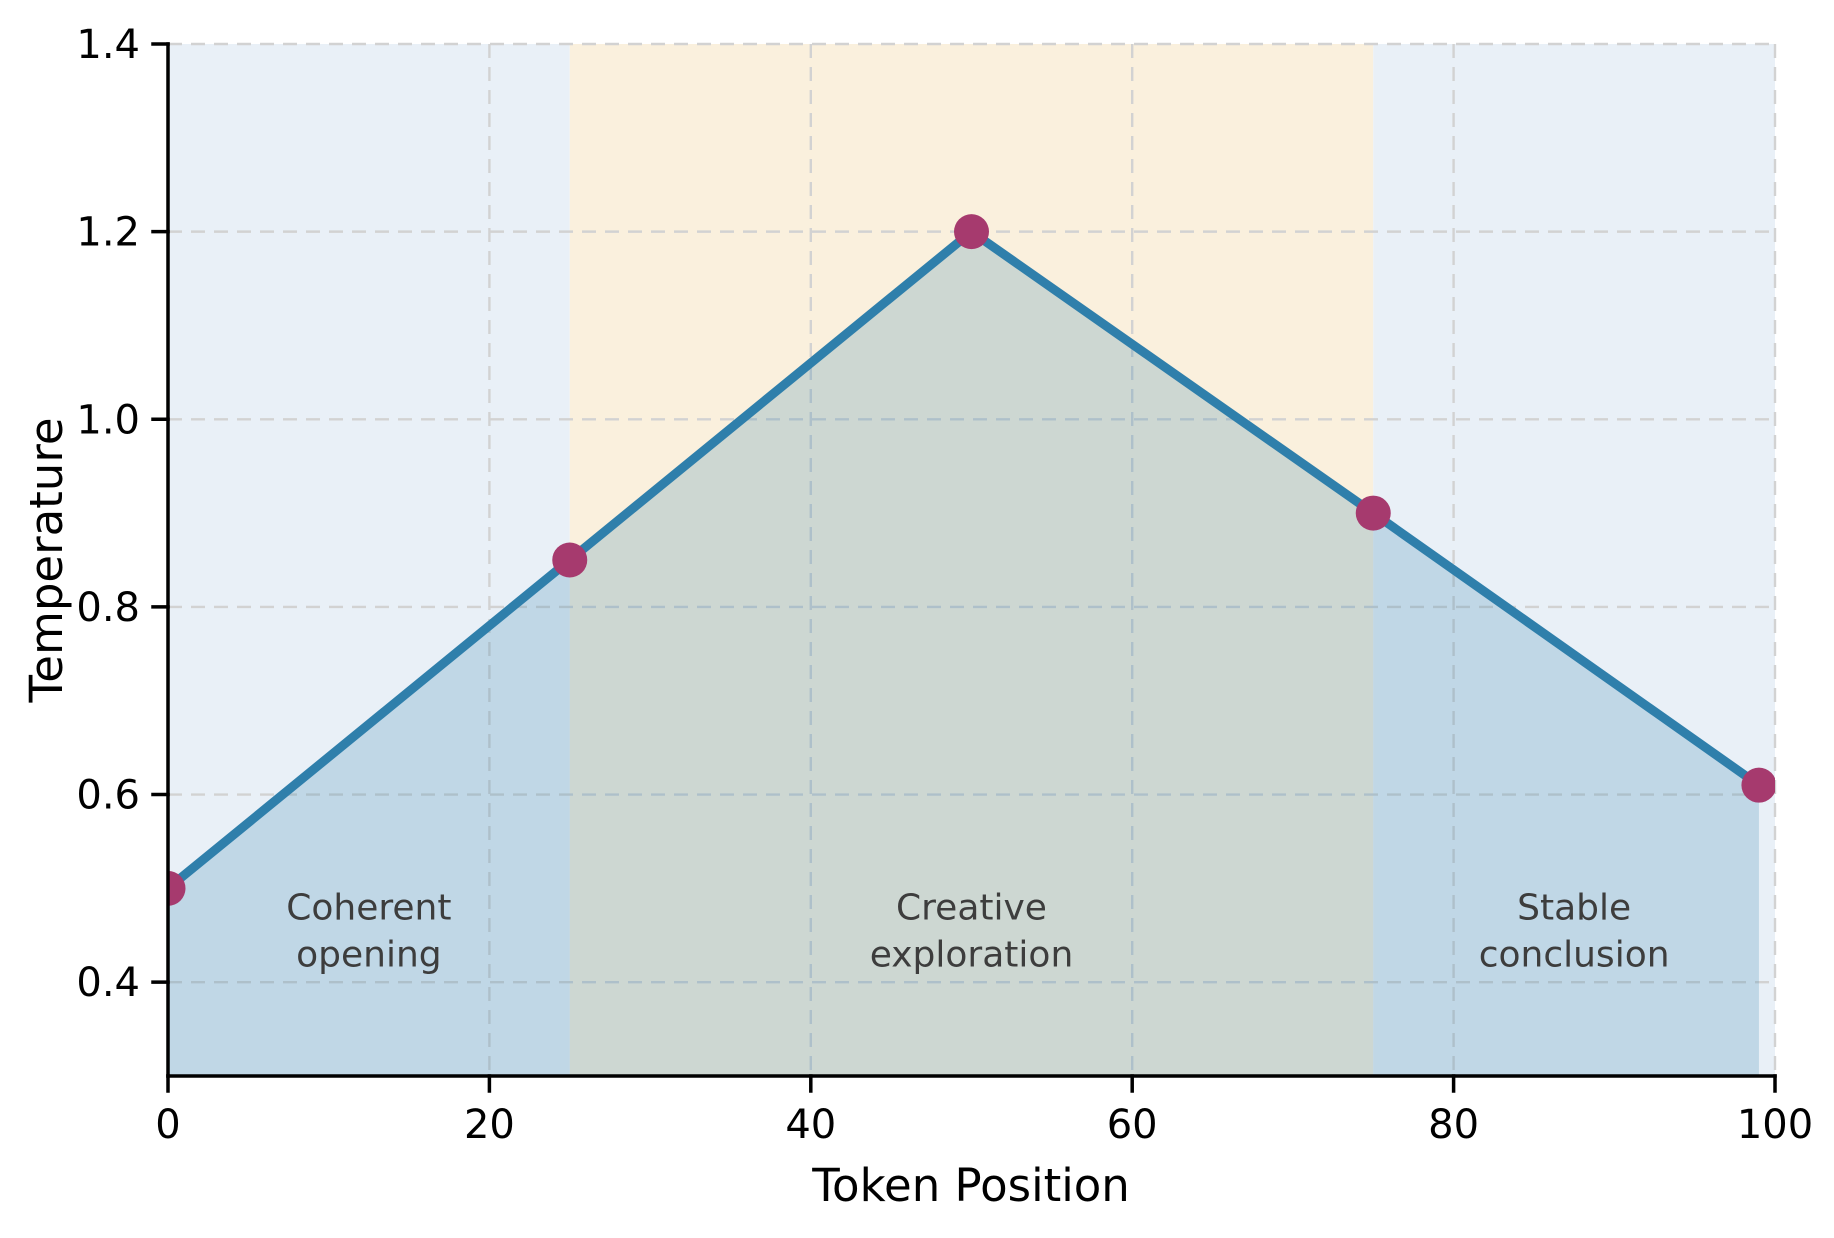 Image resolution: width=1834 pixels, height=1238 pixels. I want to click on y-tick-label: 1.0, so click(108, 420).